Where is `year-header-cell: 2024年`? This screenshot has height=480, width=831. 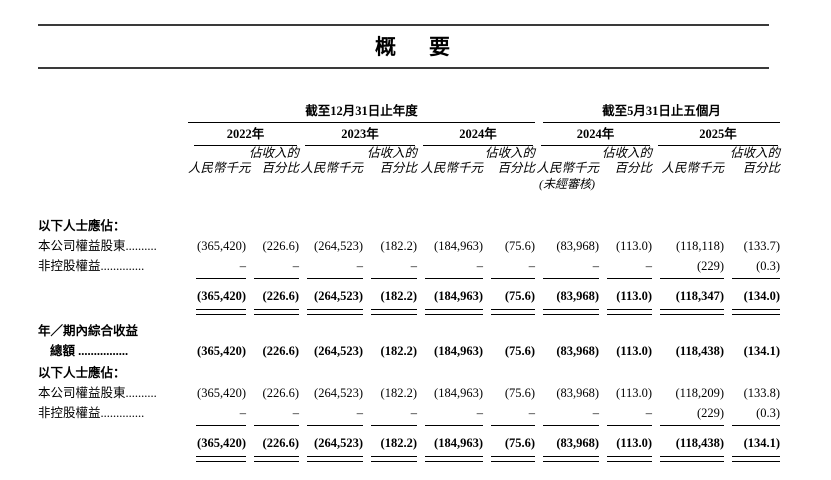
year-header-cell: 2024年 is located at coordinates (476, 134).